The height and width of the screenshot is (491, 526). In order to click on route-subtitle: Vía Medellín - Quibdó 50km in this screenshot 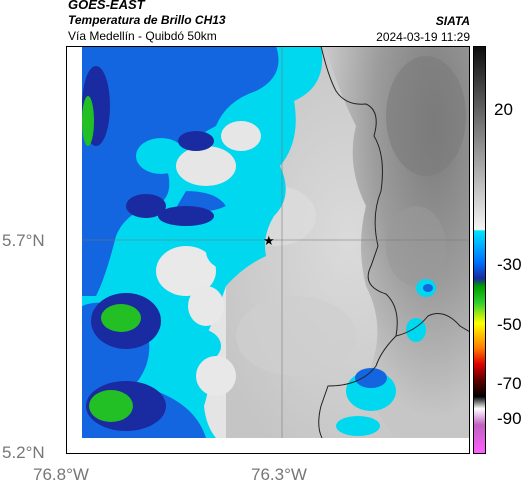, I will do `click(142, 36)`.